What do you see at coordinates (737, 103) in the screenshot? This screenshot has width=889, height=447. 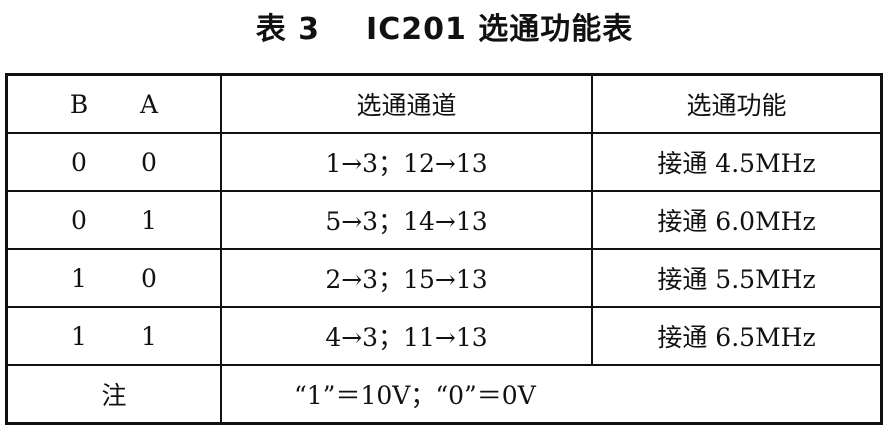 I see `header-function: 选通功能` at bounding box center [737, 103].